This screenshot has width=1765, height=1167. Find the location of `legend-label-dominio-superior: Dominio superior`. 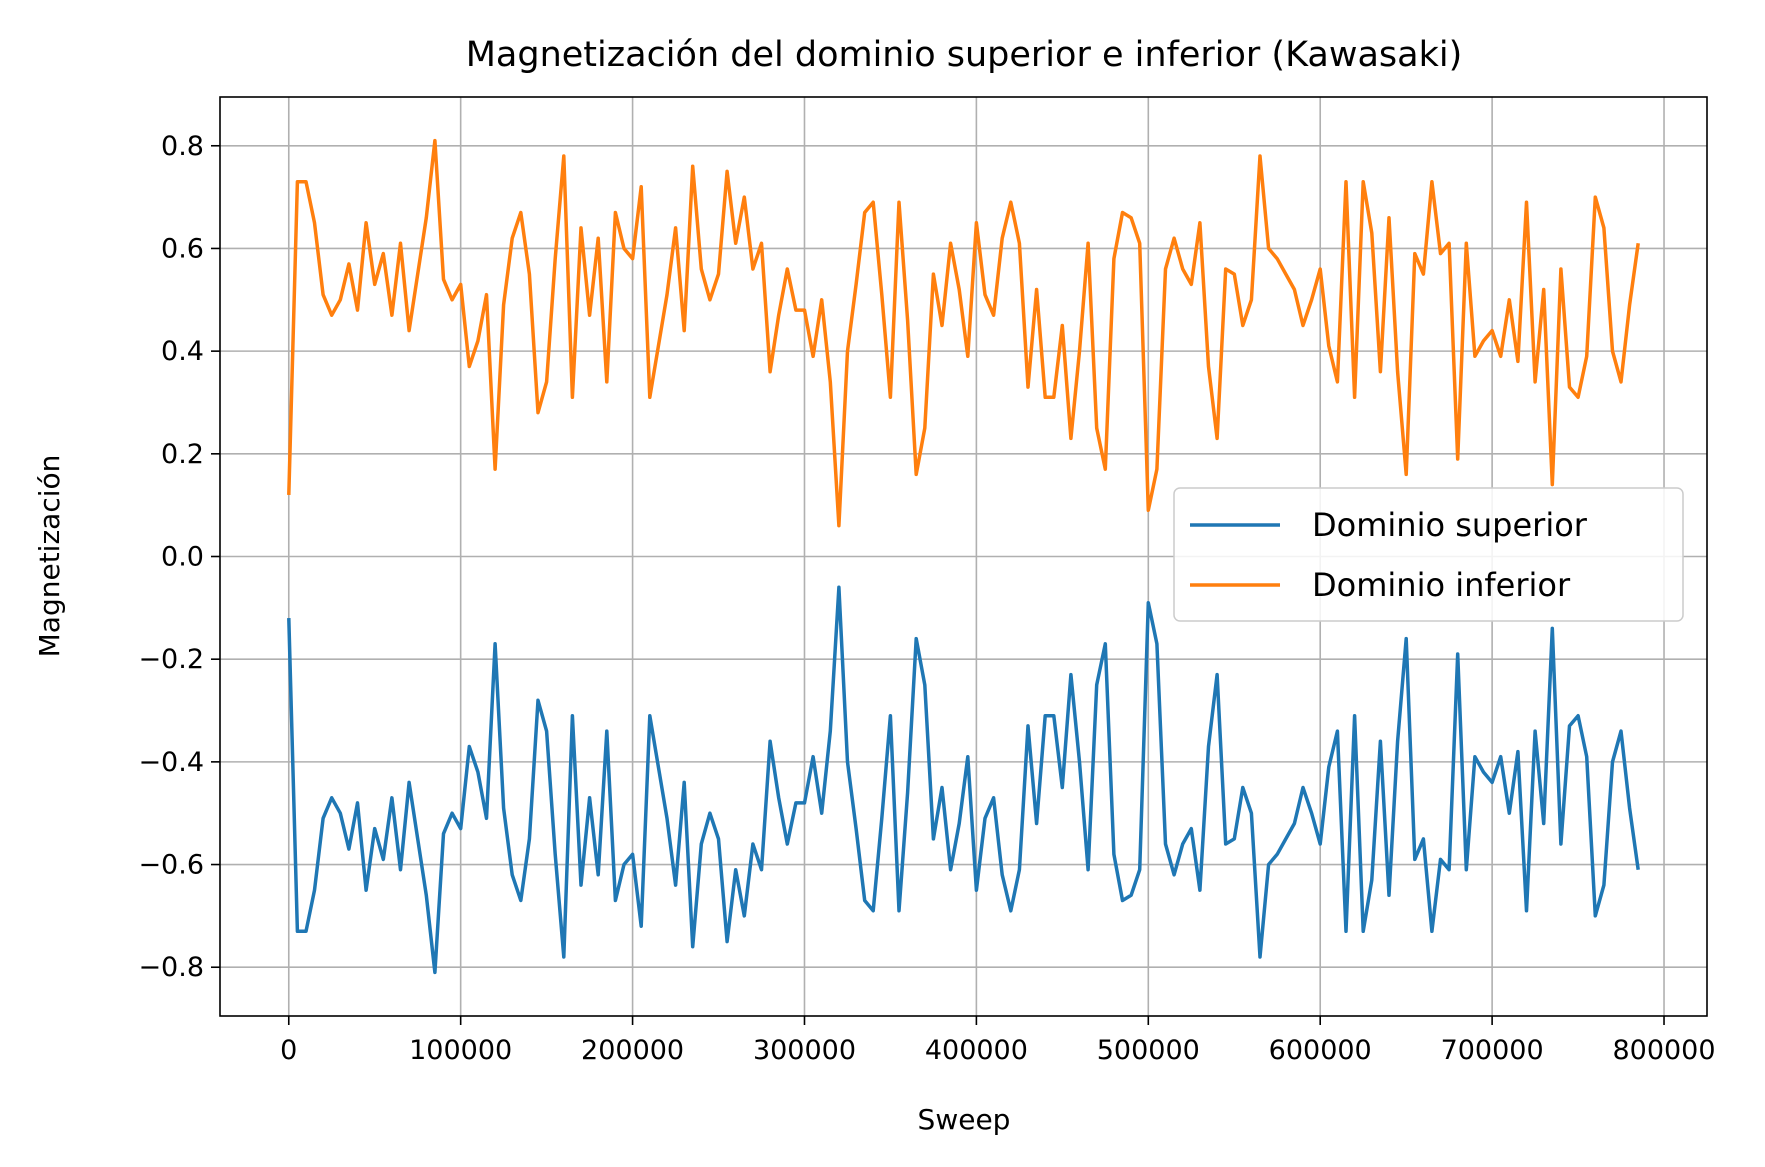

legend-label-dominio-superior: Dominio superior is located at coordinates (1450, 525).